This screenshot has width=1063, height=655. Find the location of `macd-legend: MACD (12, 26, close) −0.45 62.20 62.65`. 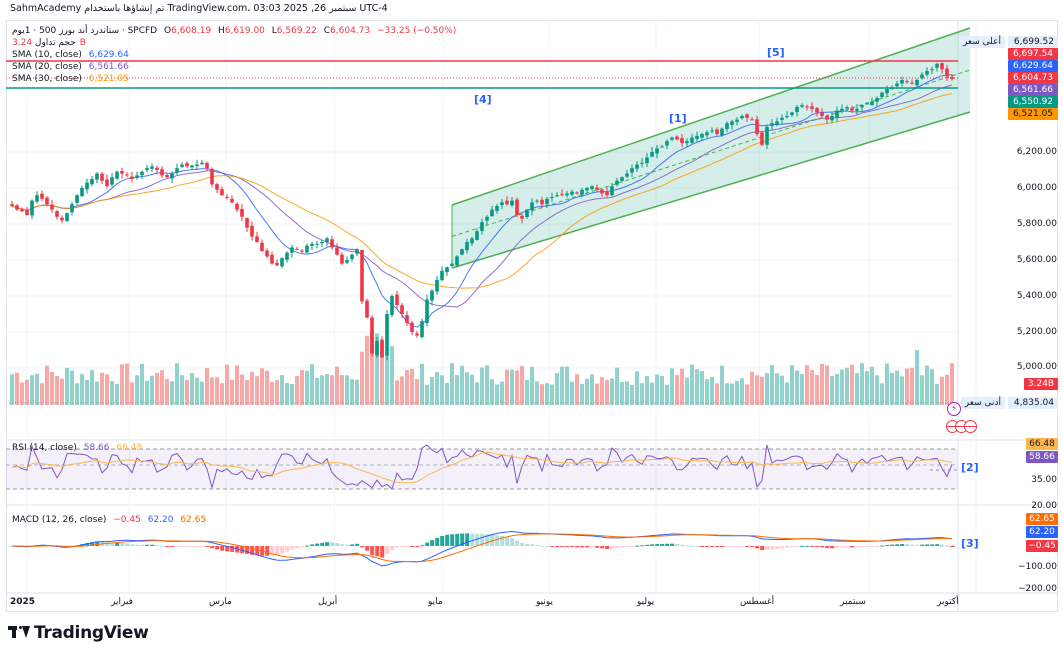

macd-legend: MACD (12, 26, close) −0.45 62.20 62.65 is located at coordinates (111, 520).